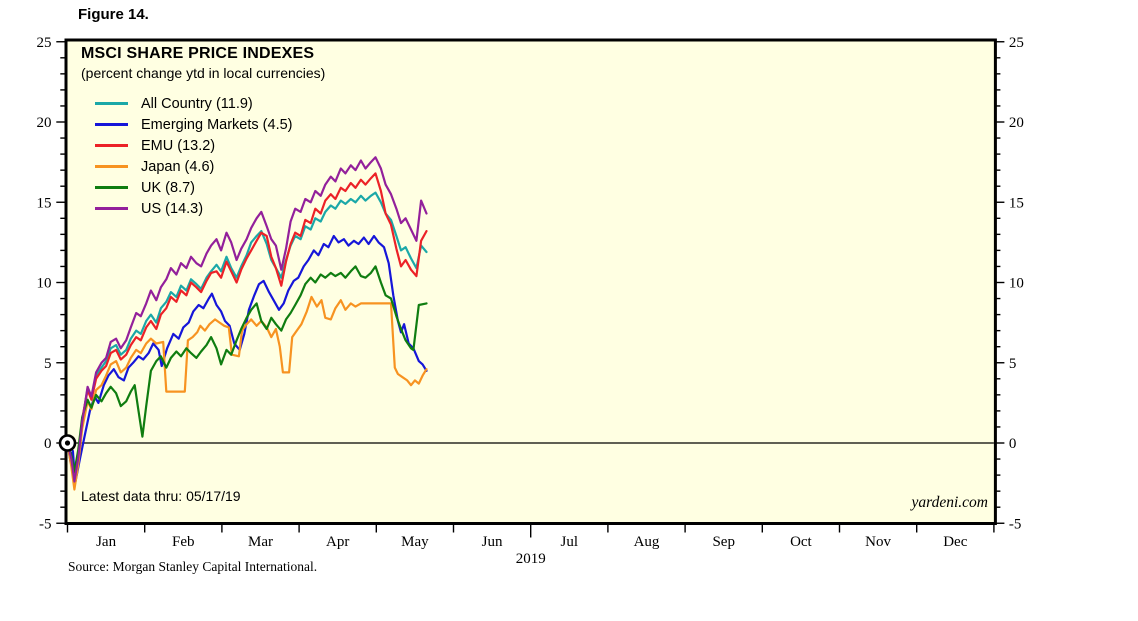  I want to click on month-label-aug: Aug, so click(647, 542).